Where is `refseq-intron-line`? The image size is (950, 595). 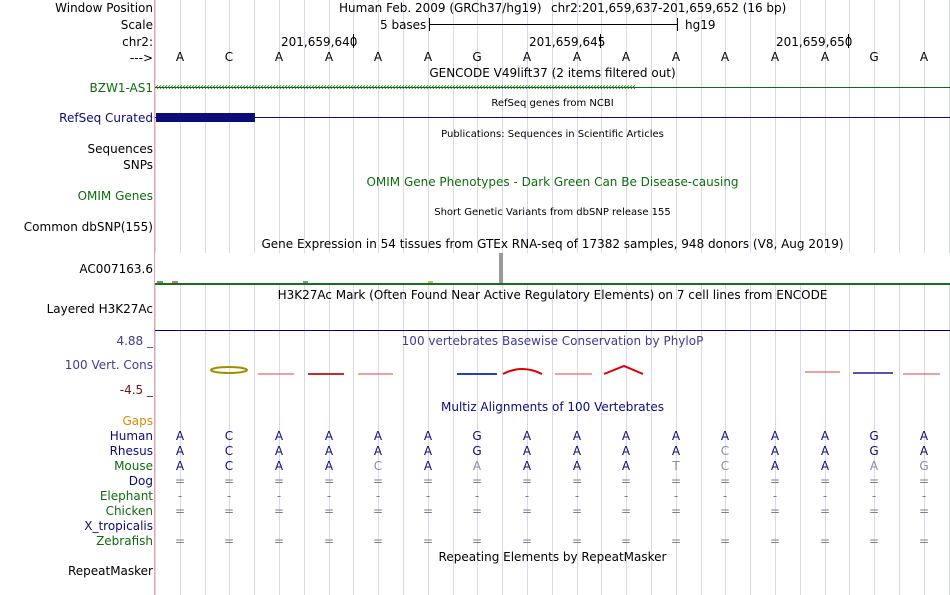 refseq-intron-line is located at coordinates (552, 117).